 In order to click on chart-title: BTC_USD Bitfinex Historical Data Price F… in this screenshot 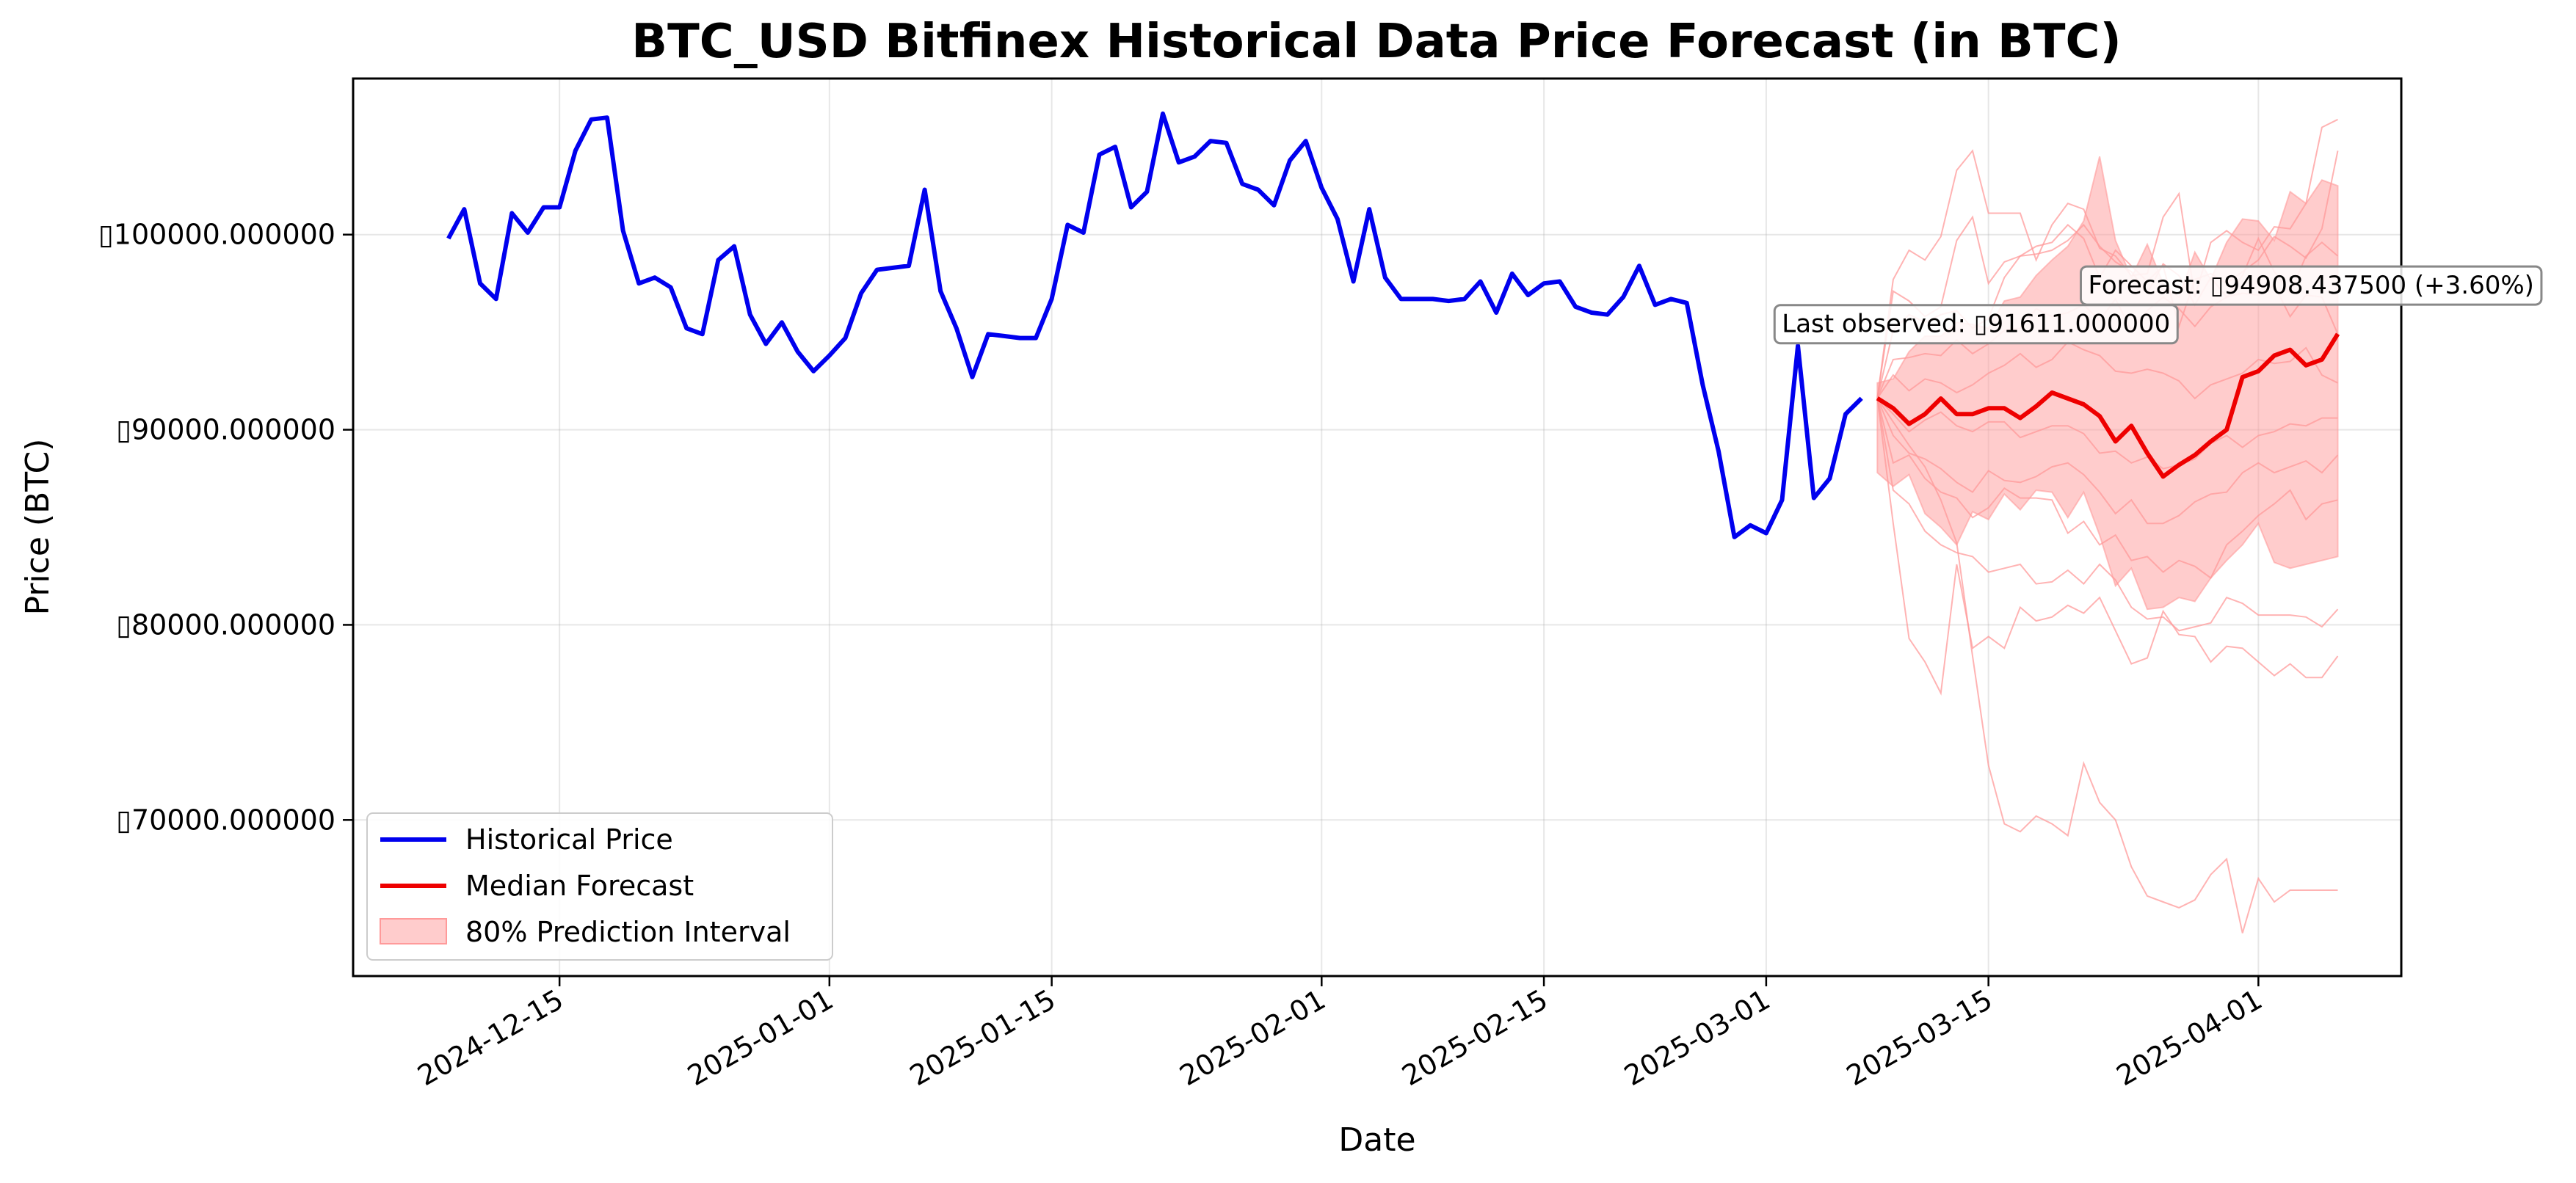, I will do `click(1376, 42)`.